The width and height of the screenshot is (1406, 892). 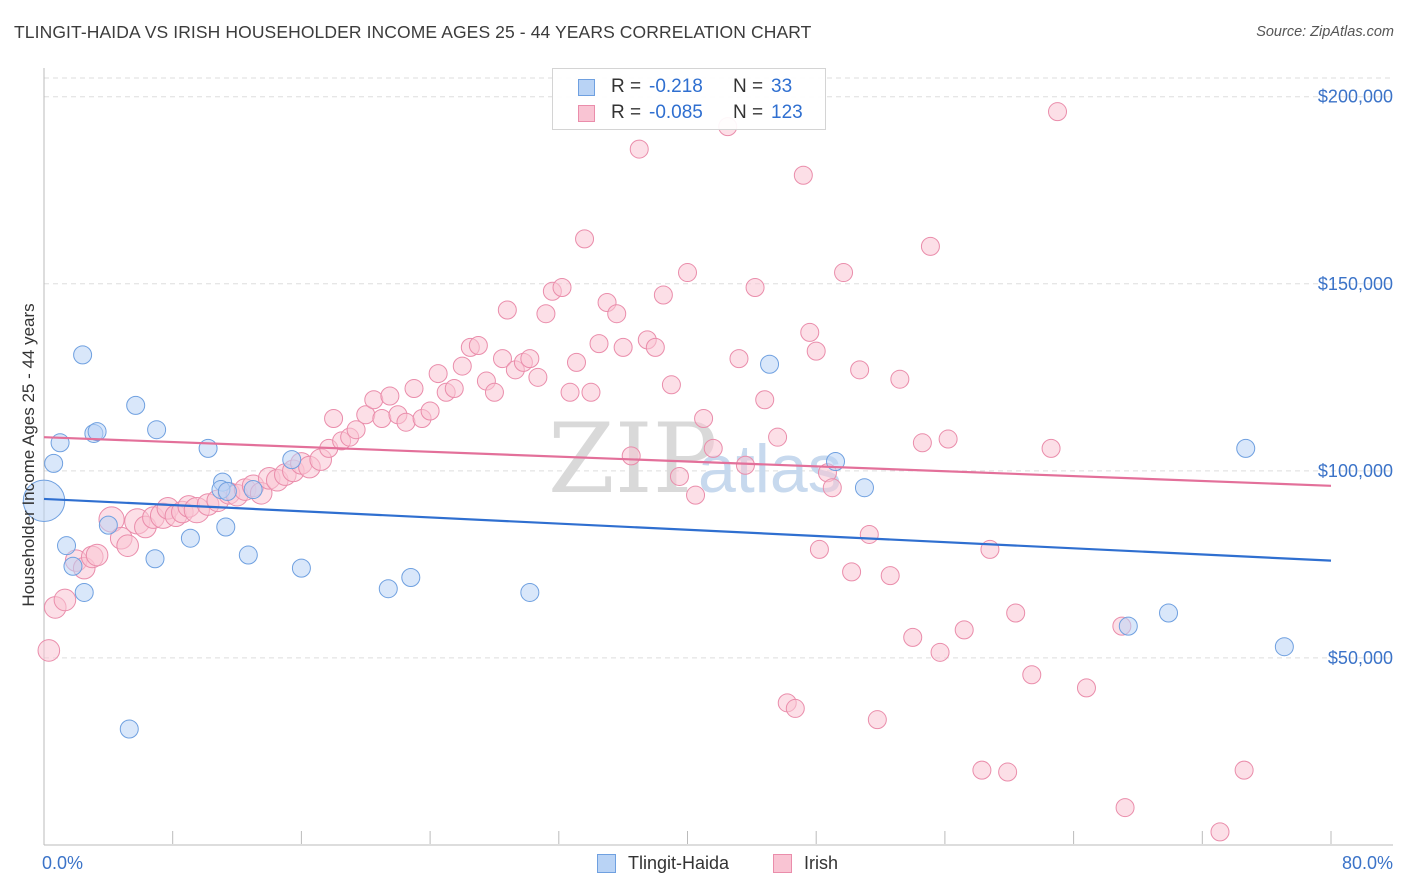 I want to click on y-tick-label: $50,000, so click(x=1360, y=658).